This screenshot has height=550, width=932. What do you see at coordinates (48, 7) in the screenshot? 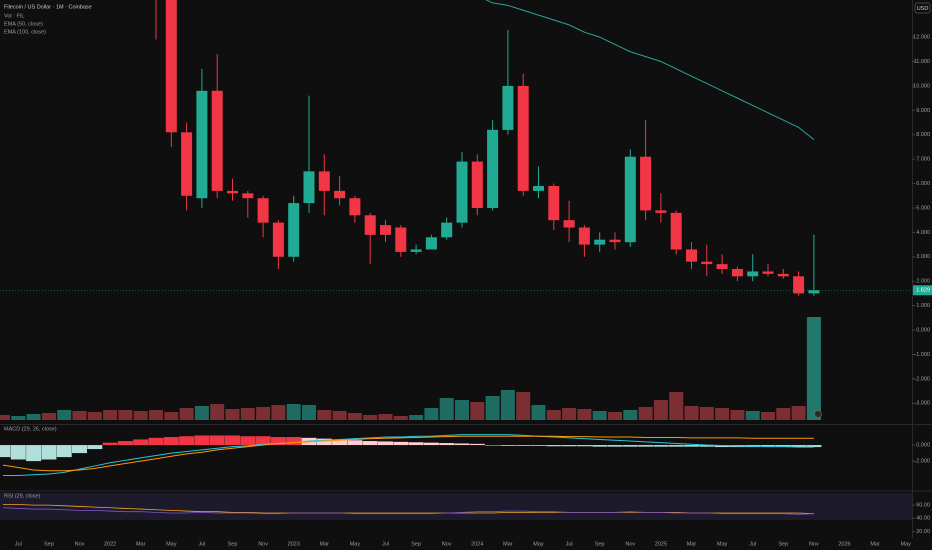
I see `chart-title: Filecoin / US Dollar · 1M · Coinbase` at bounding box center [48, 7].